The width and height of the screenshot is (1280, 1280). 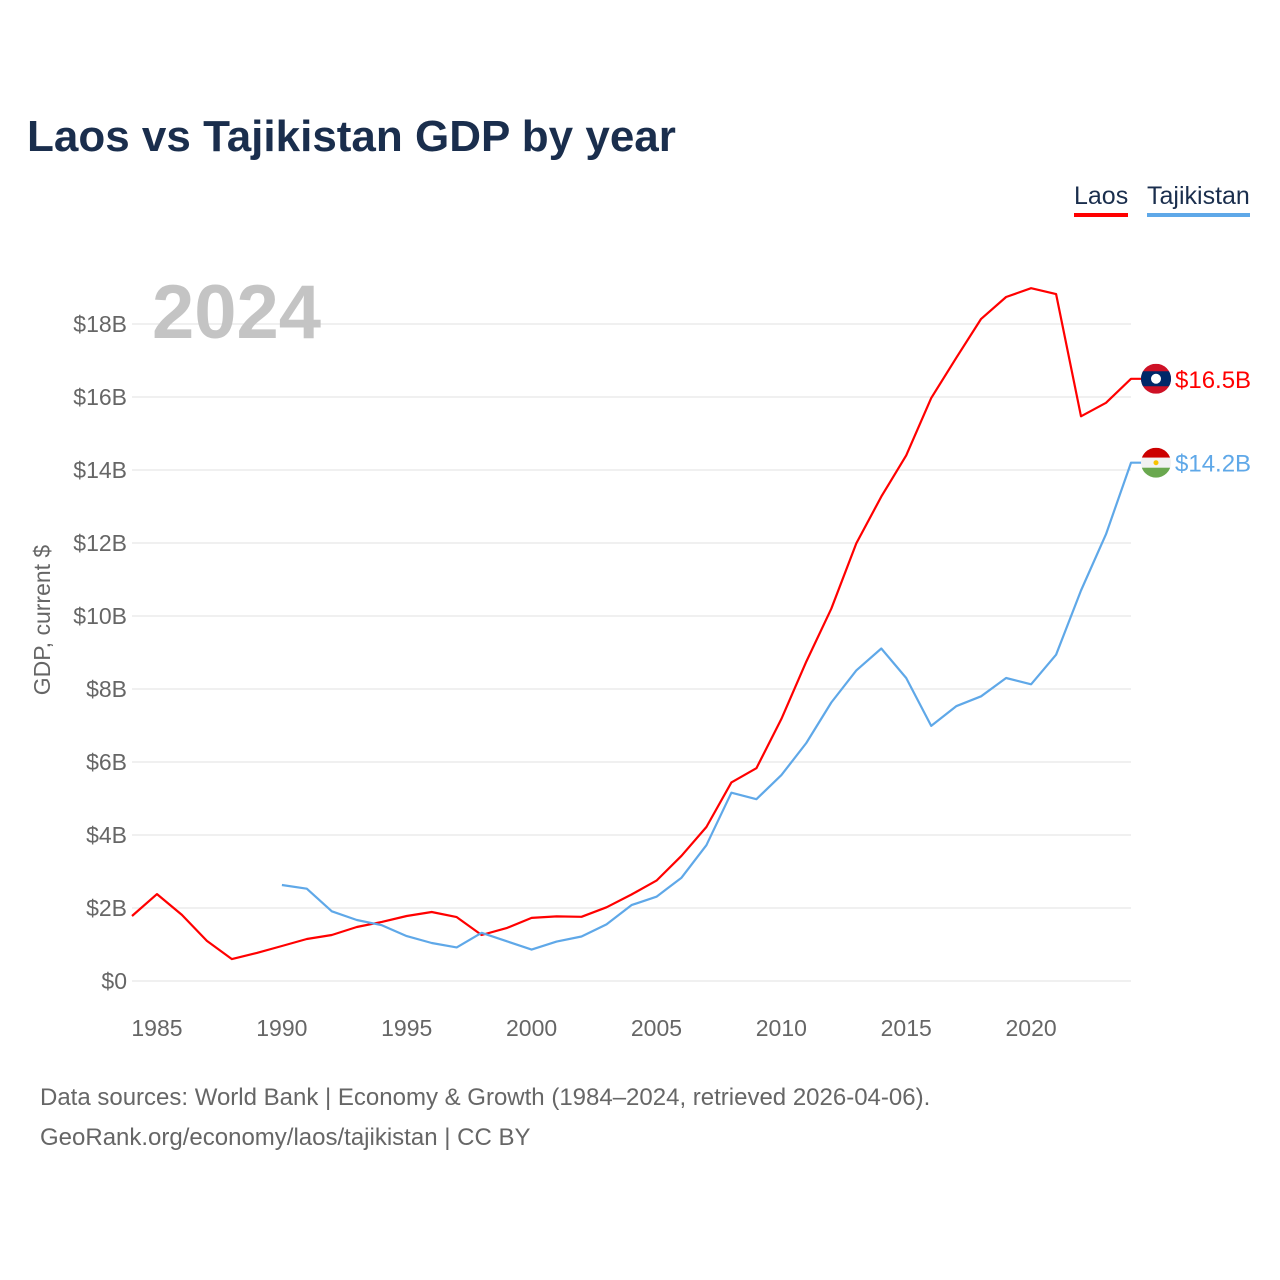 What do you see at coordinates (1213, 380) in the screenshot?
I see `end-label-laos: $16.5B` at bounding box center [1213, 380].